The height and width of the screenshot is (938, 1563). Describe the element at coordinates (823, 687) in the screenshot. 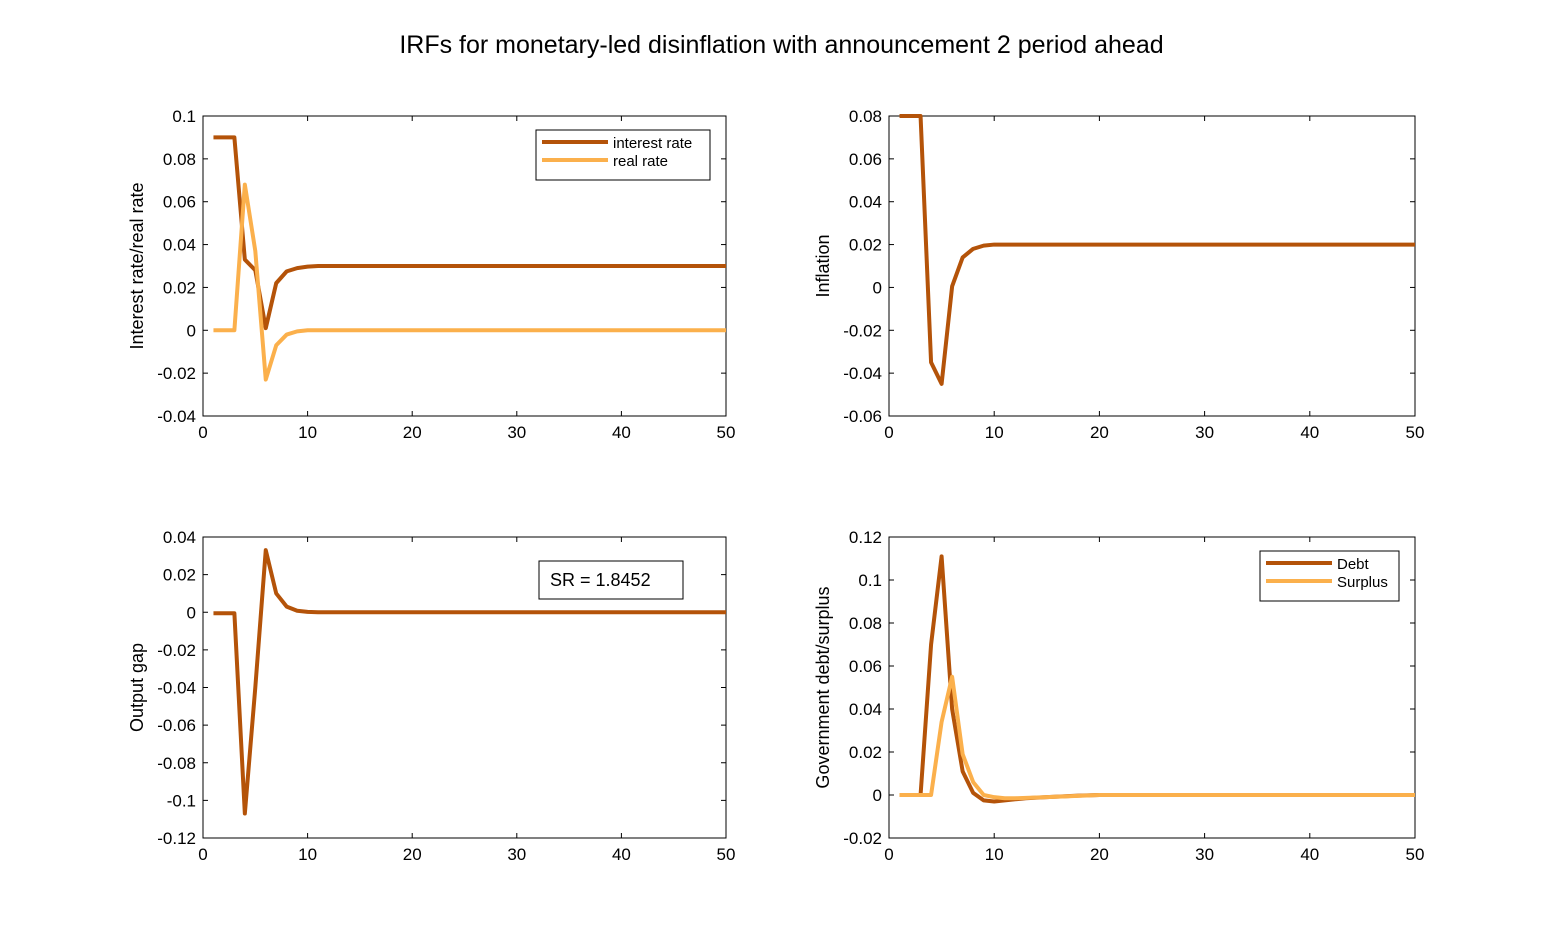

I see `y-axis-label: Government debt/surplus` at that location.